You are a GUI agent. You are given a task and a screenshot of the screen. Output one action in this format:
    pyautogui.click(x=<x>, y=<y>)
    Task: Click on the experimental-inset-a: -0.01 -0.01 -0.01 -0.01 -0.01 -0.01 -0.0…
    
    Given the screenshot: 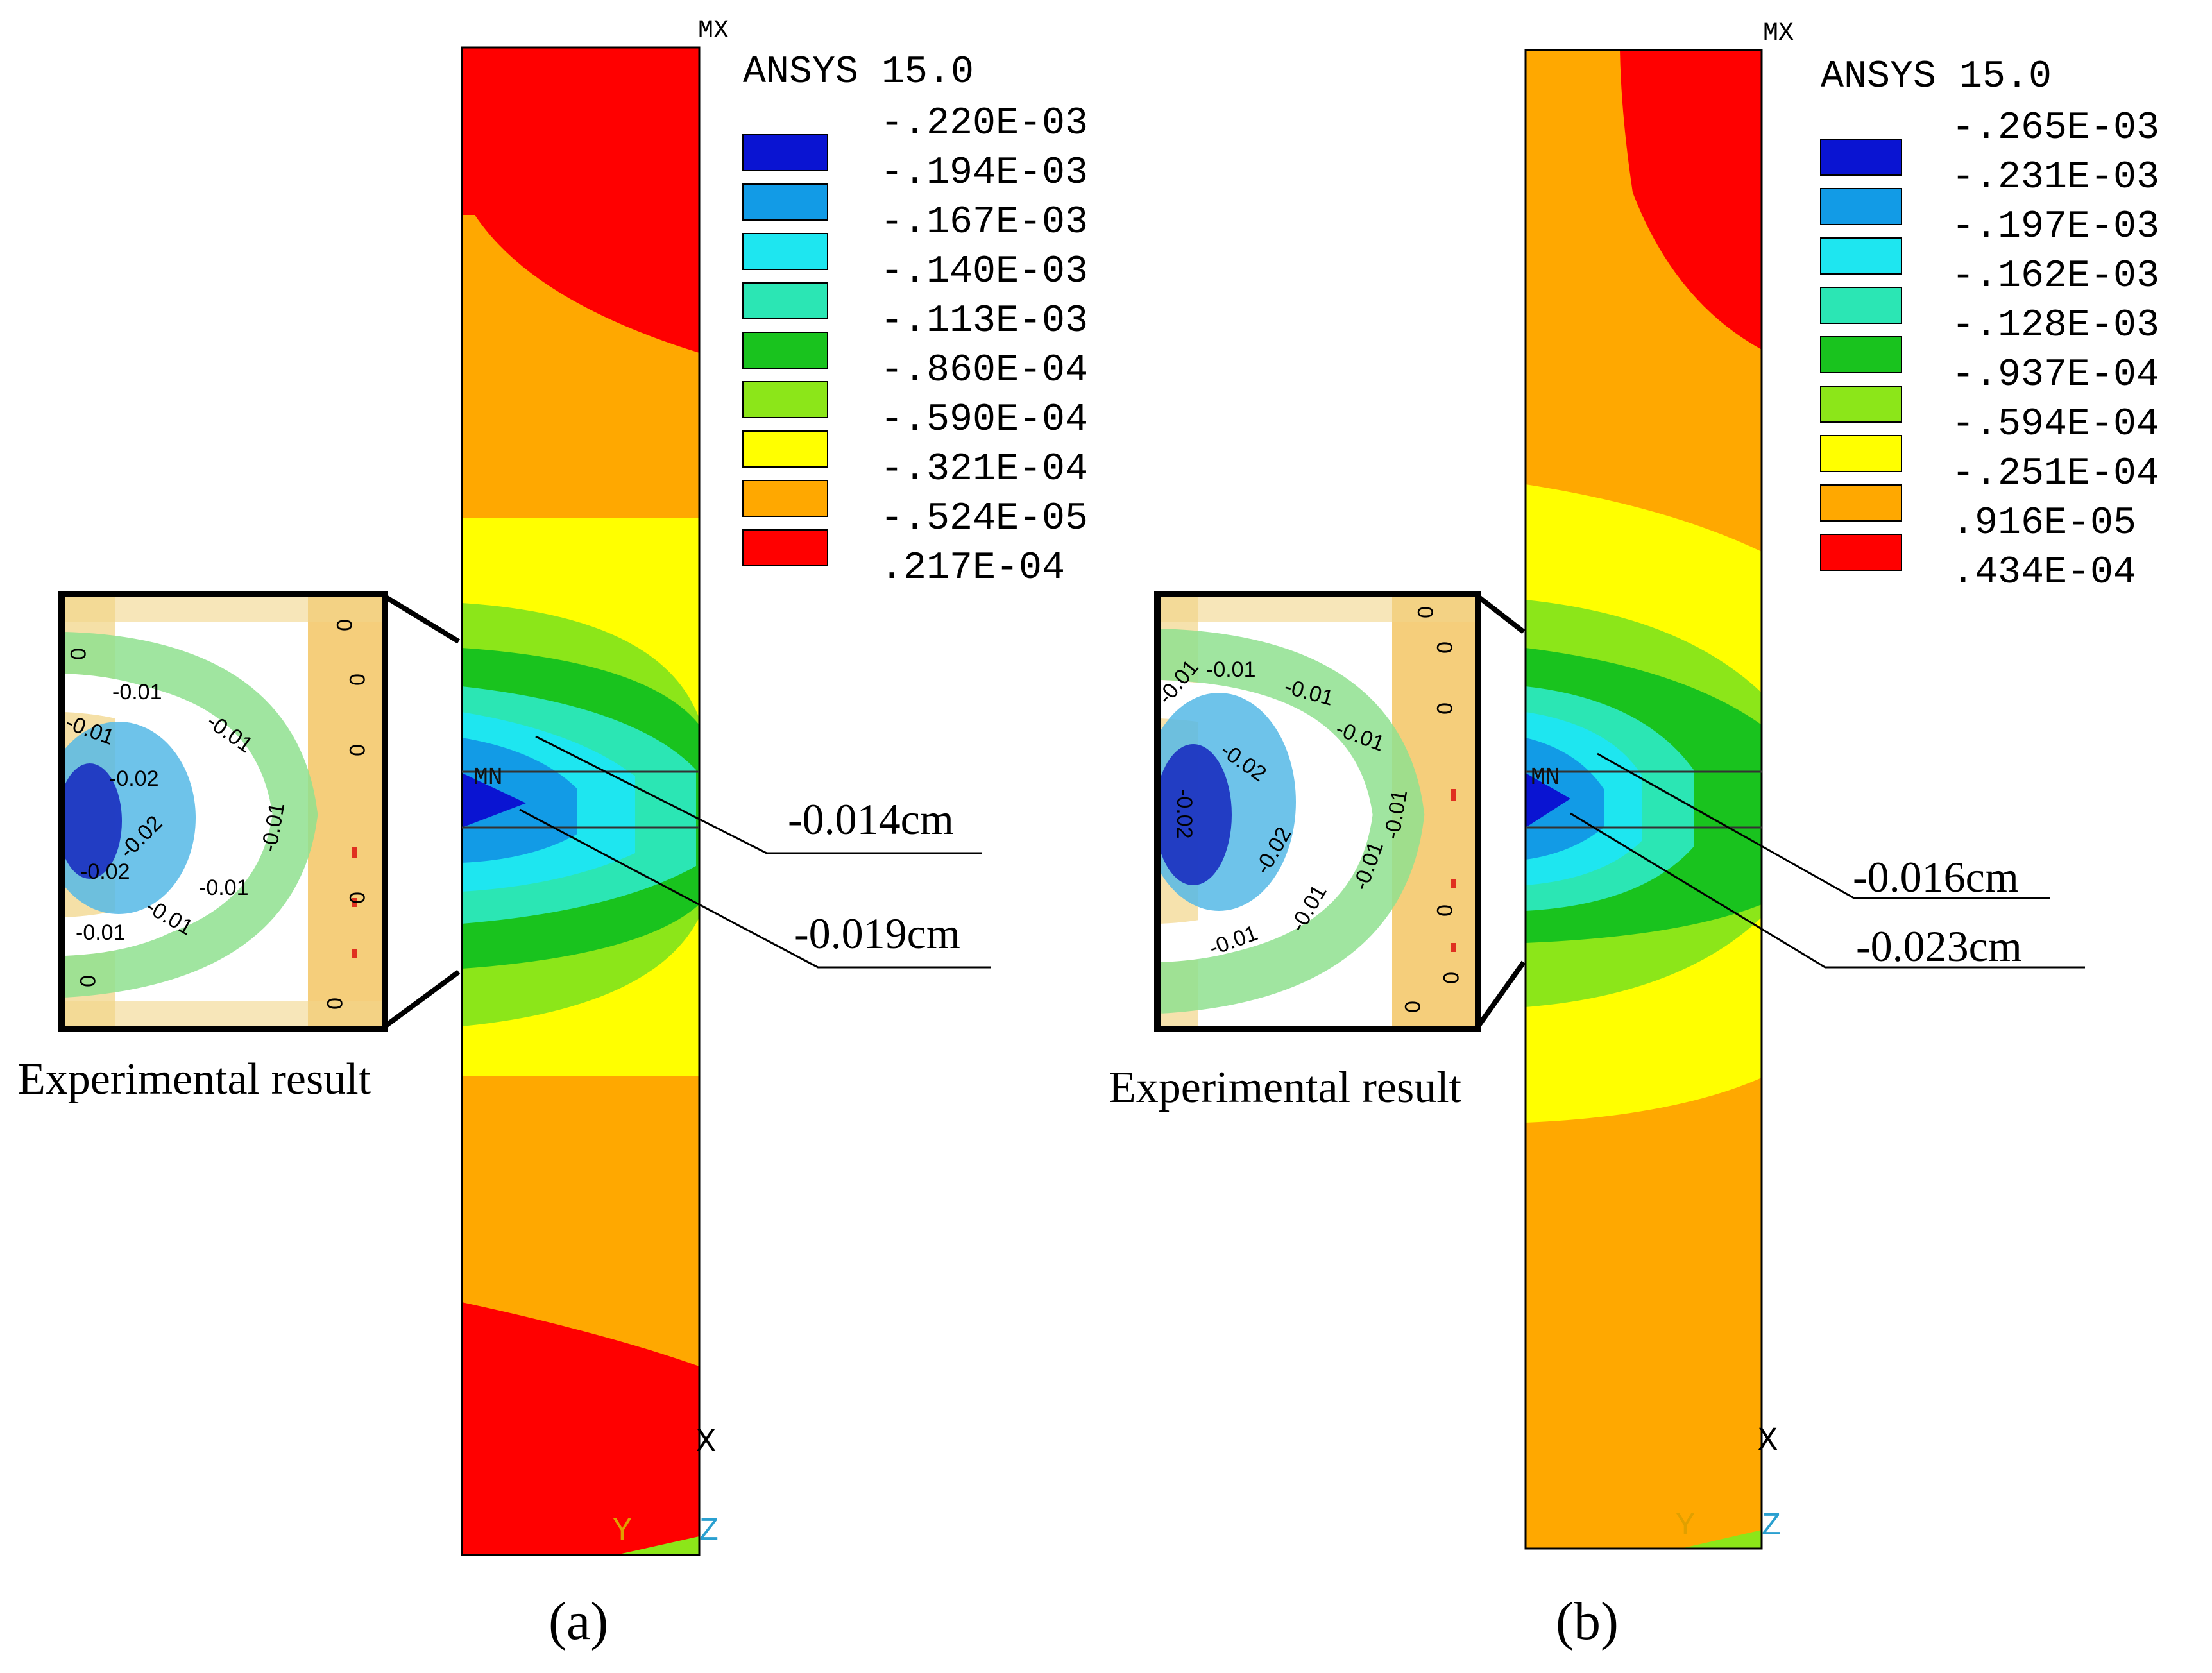 What is the action you would take?
    pyautogui.click(x=239, y=848)
    